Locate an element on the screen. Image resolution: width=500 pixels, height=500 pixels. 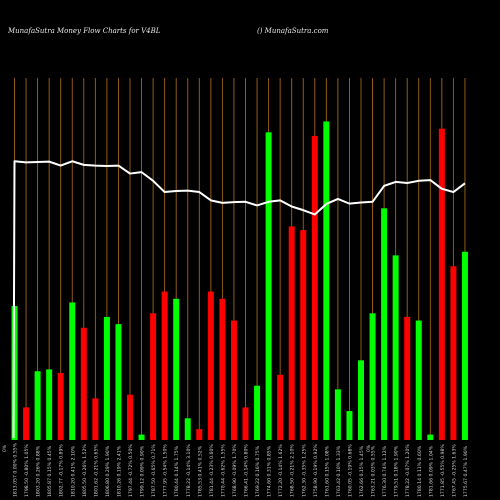
x-tick-label: 1805.50 -0.26% 1.52% is located at coordinates (85, 470).